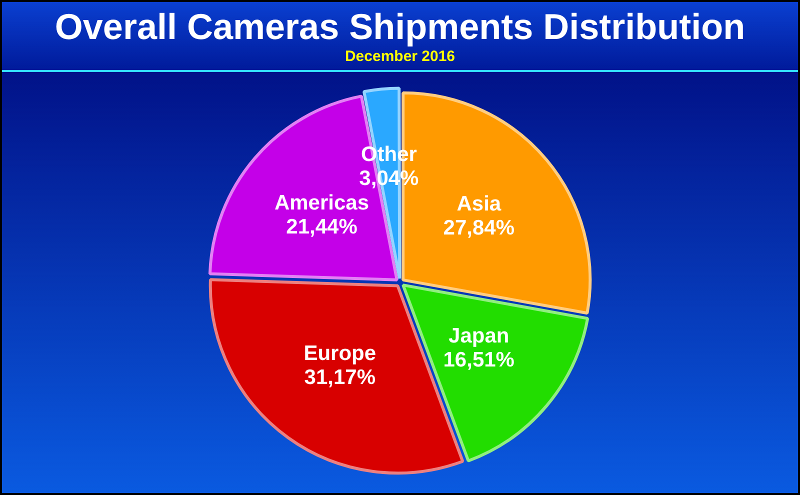  Describe the element at coordinates (388, 154) in the screenshot. I see `slice-label: Other` at that location.